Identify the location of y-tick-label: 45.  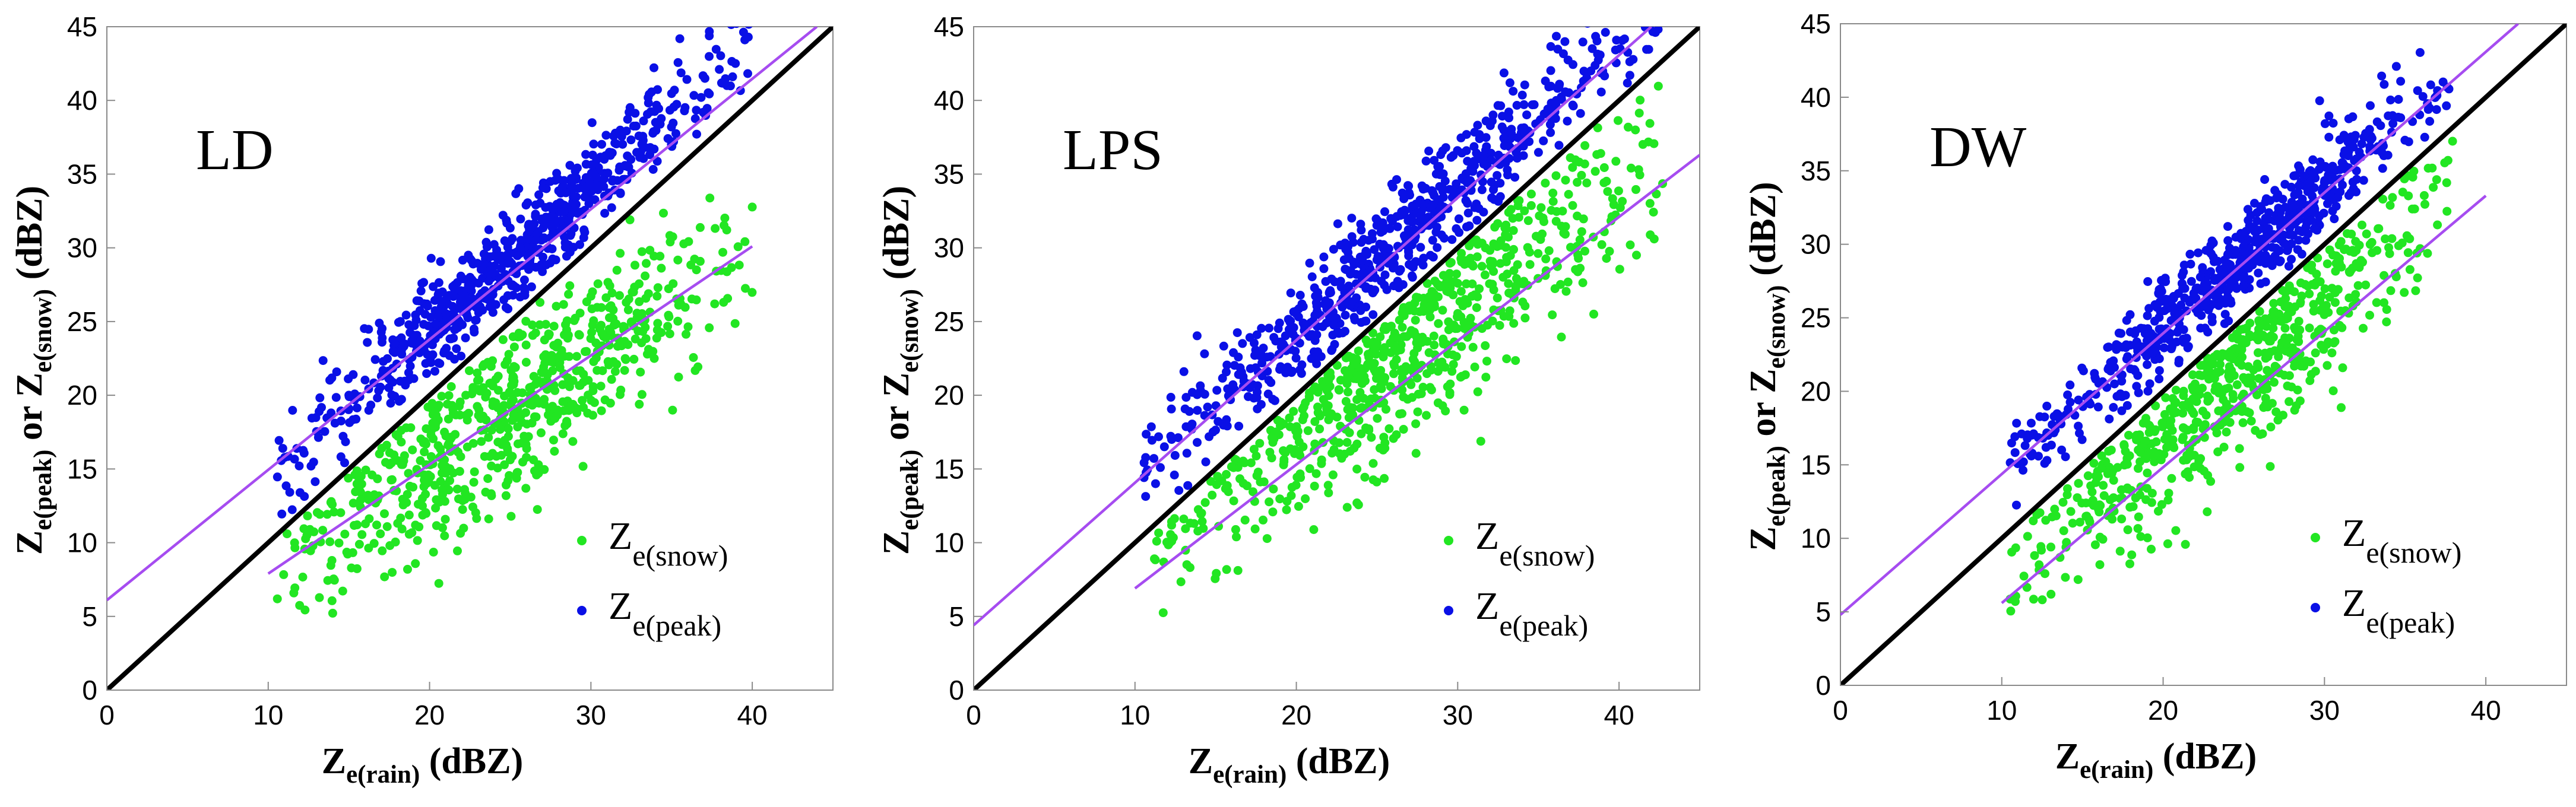
(82, 26).